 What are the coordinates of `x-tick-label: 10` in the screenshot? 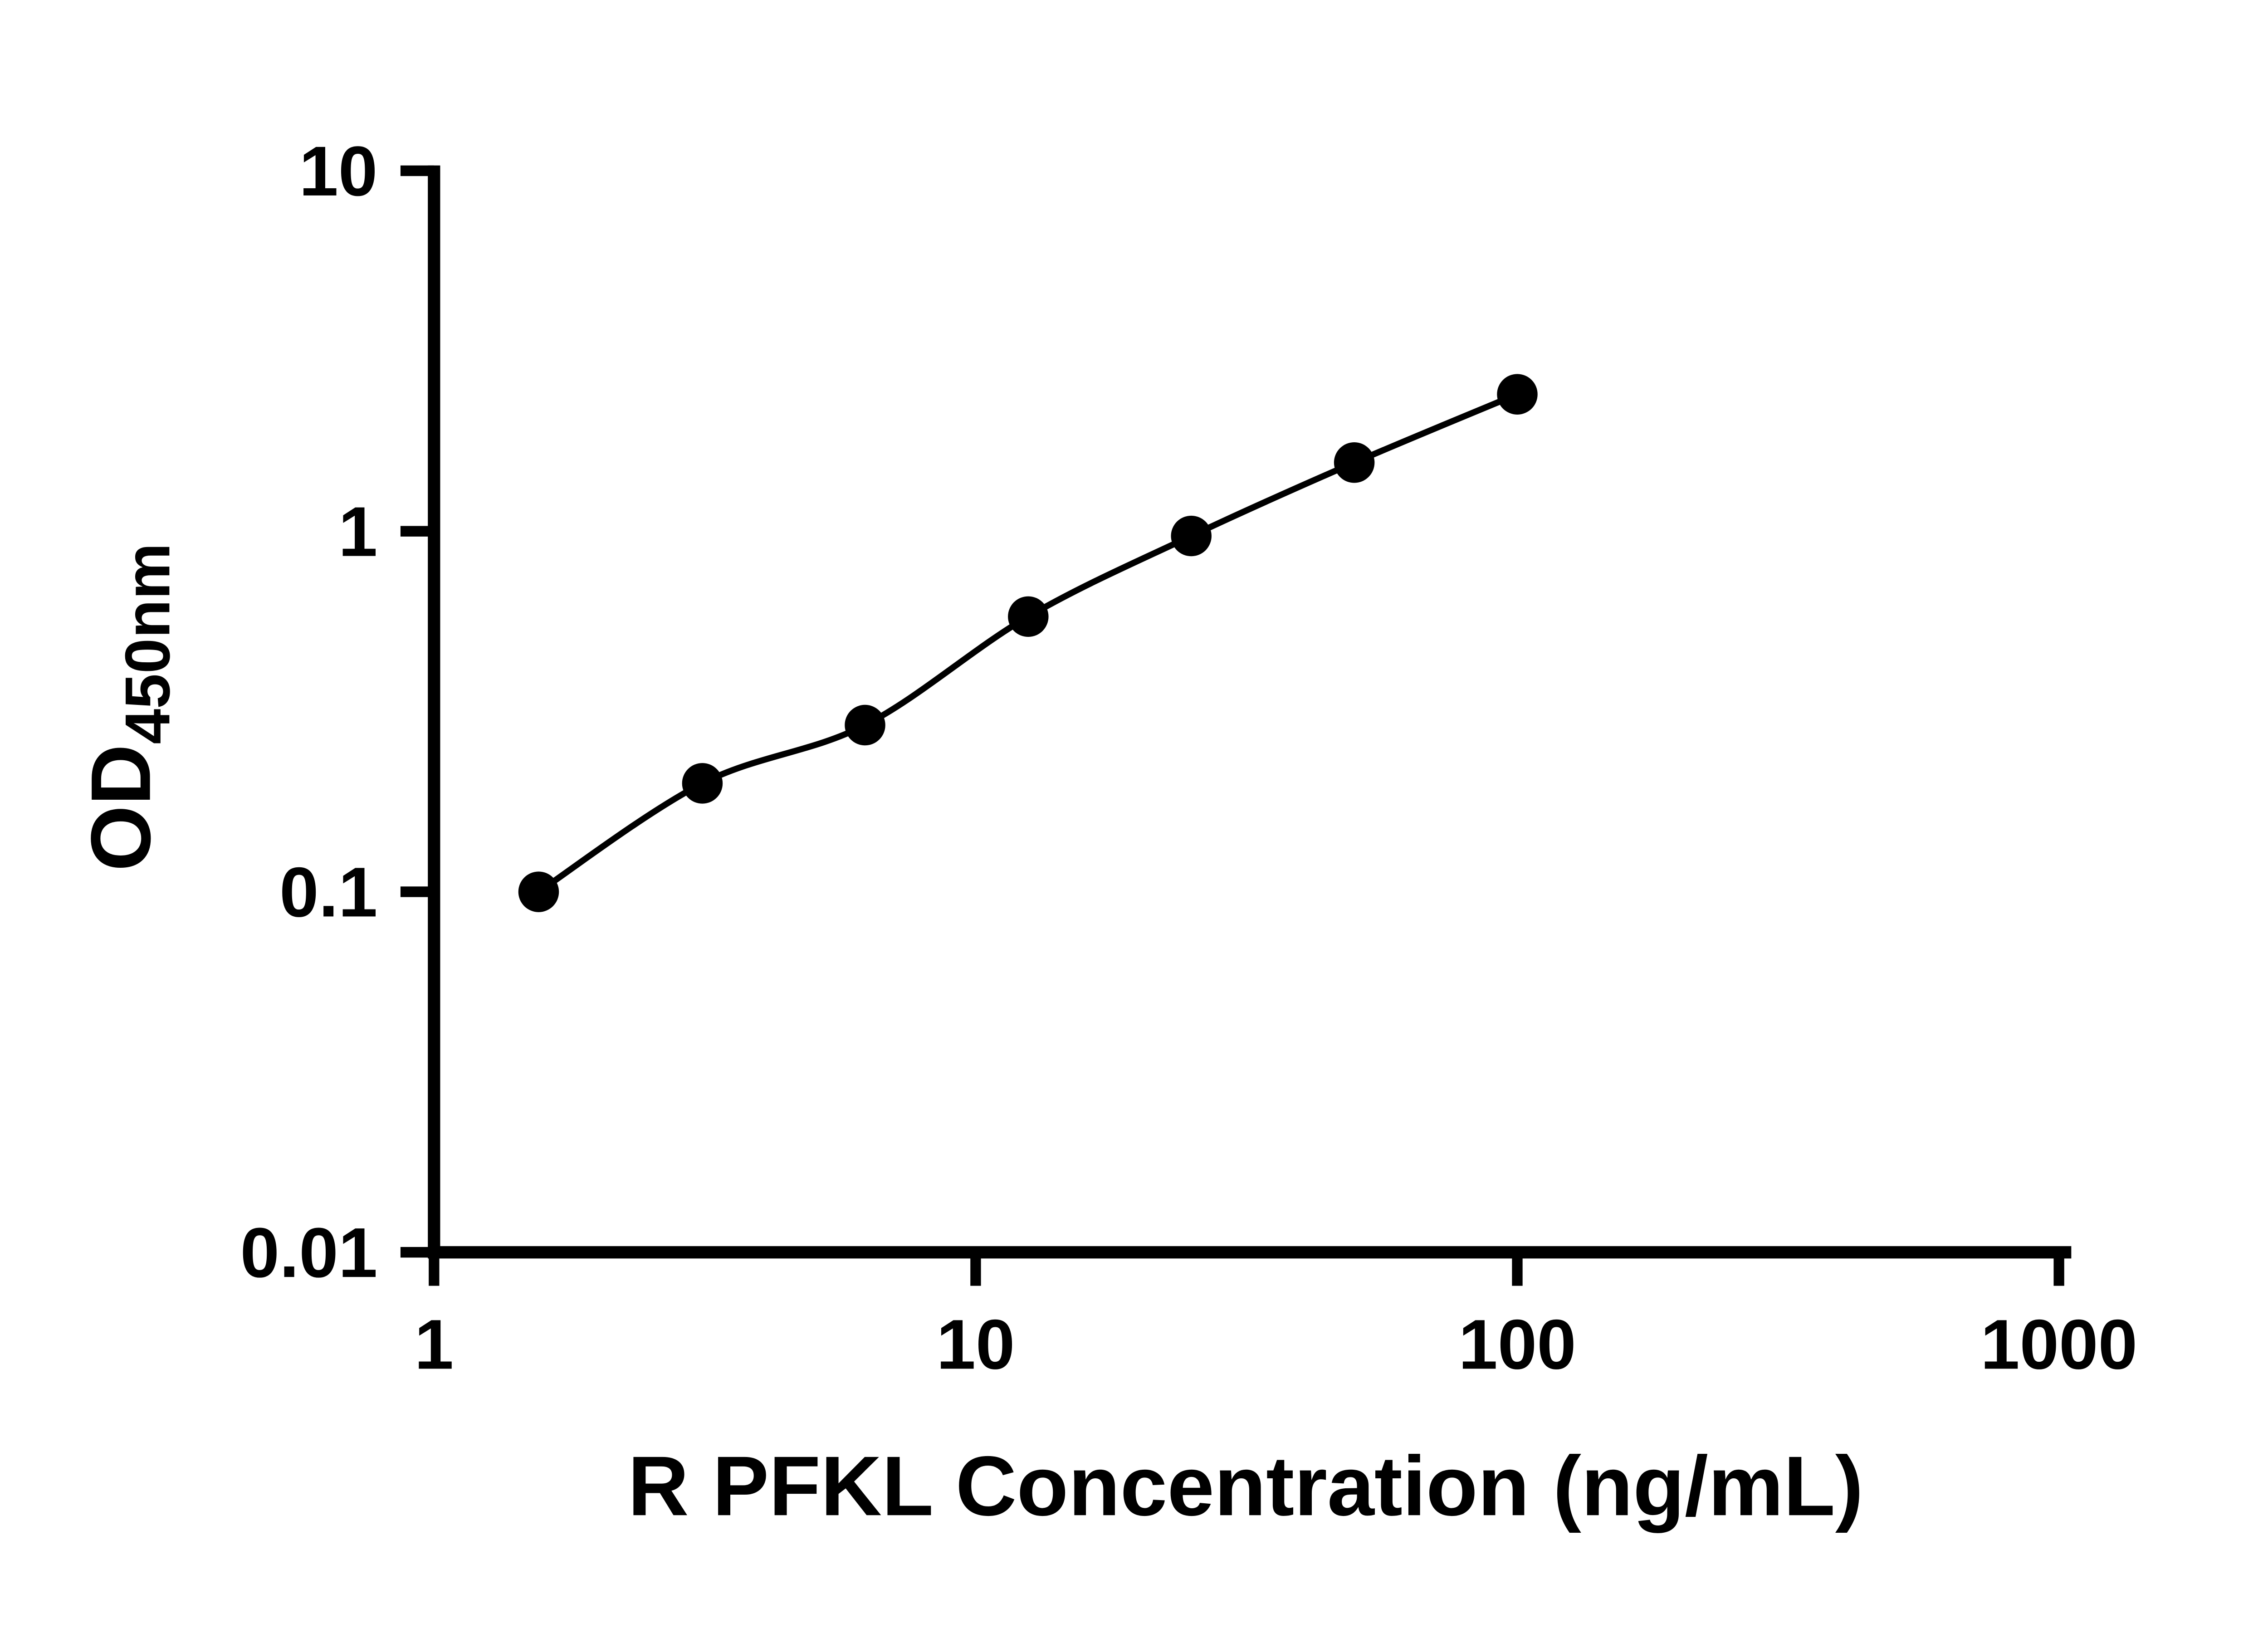 It's located at (976, 1344).